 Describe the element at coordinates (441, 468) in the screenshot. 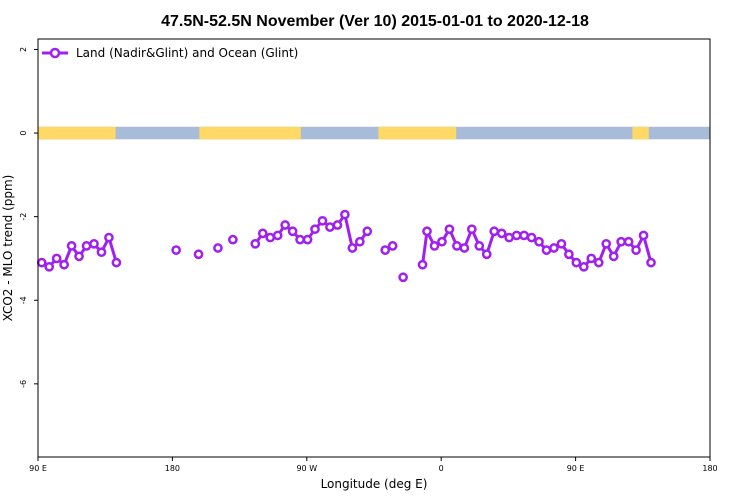

I see `x-tick-label: 0` at that location.